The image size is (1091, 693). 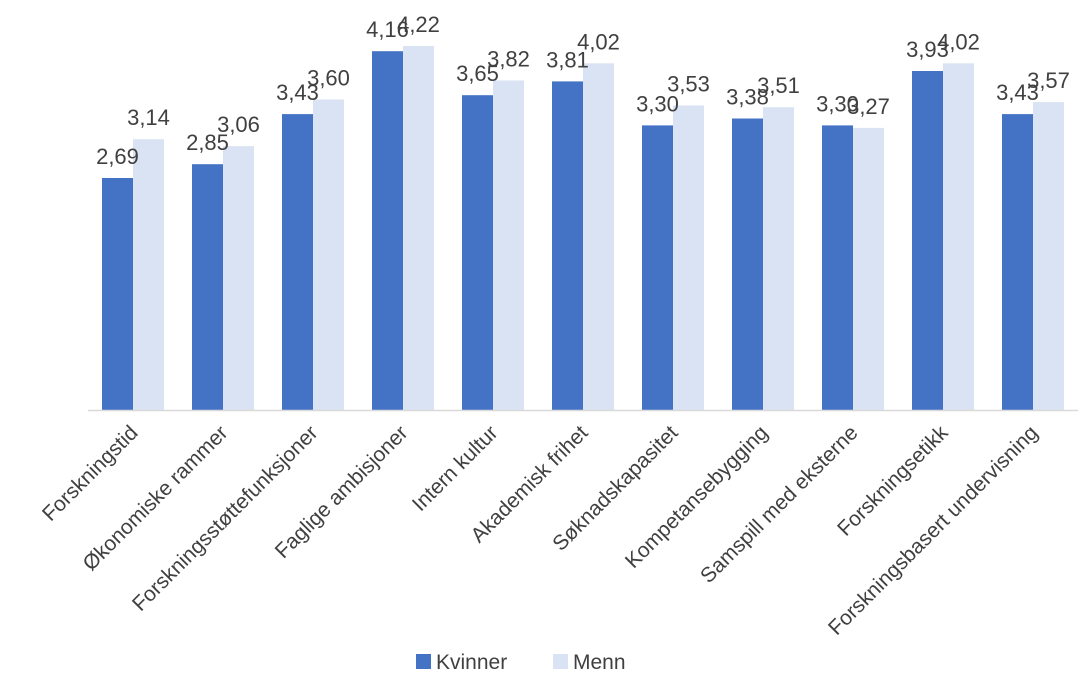 I want to click on data-label-kvinner-7: 3,38, so click(x=747, y=97).